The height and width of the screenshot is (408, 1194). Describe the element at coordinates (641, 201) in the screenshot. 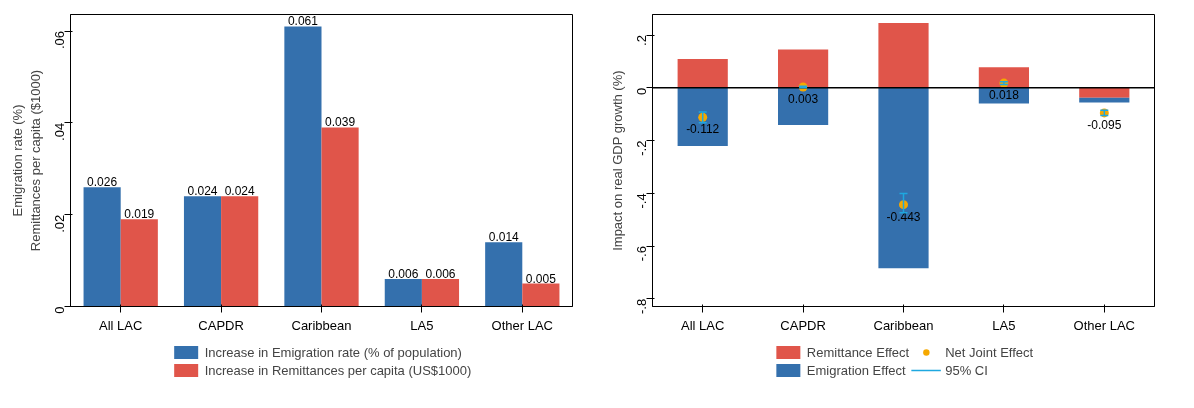

I see `y-tick-label: -.4` at that location.